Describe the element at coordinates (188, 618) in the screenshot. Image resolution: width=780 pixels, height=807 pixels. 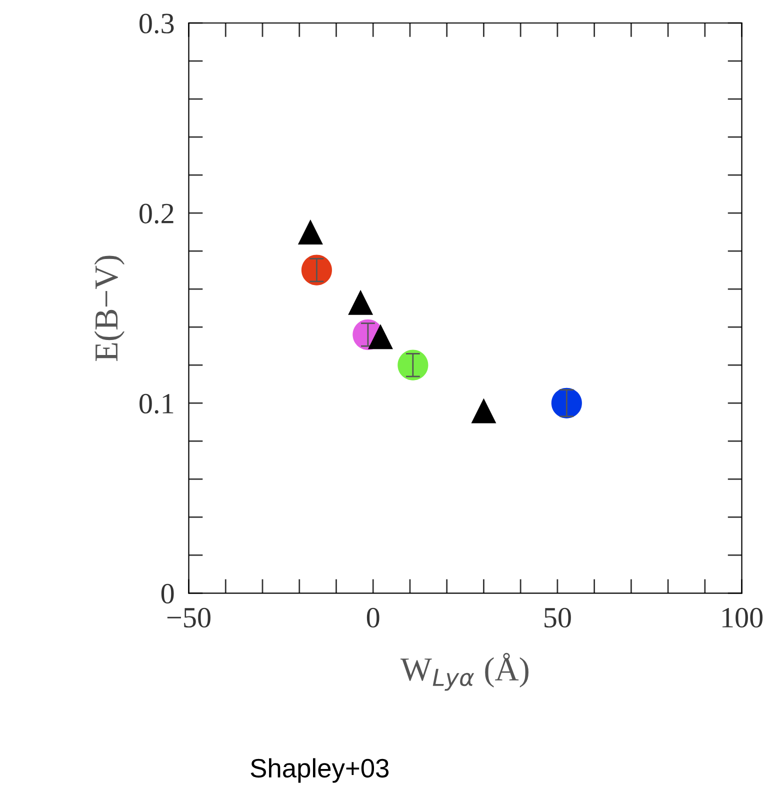
I see `x-tick-label: −50` at that location.